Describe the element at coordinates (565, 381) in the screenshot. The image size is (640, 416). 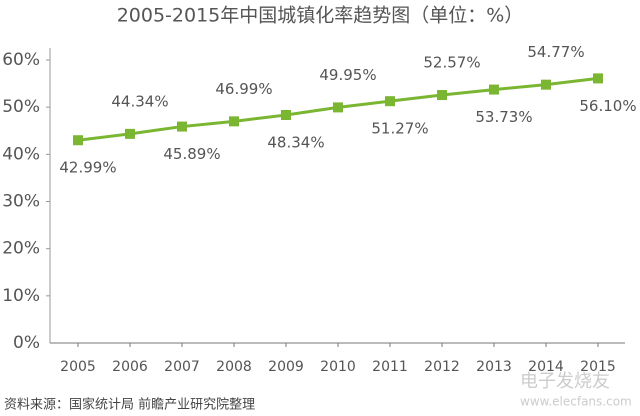
I see `watermark: 电子发烧友` at that location.